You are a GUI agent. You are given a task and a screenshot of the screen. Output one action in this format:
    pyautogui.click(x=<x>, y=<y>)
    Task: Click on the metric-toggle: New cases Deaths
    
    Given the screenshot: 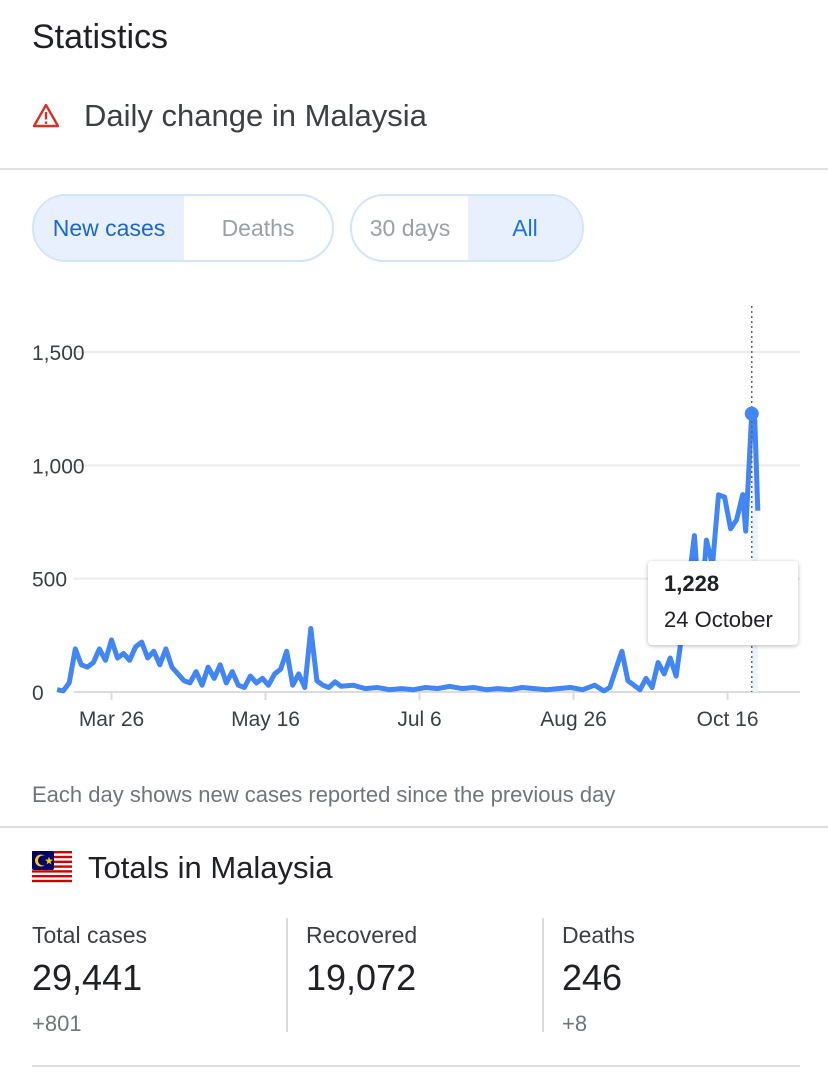 What is the action you would take?
    pyautogui.click(x=183, y=228)
    